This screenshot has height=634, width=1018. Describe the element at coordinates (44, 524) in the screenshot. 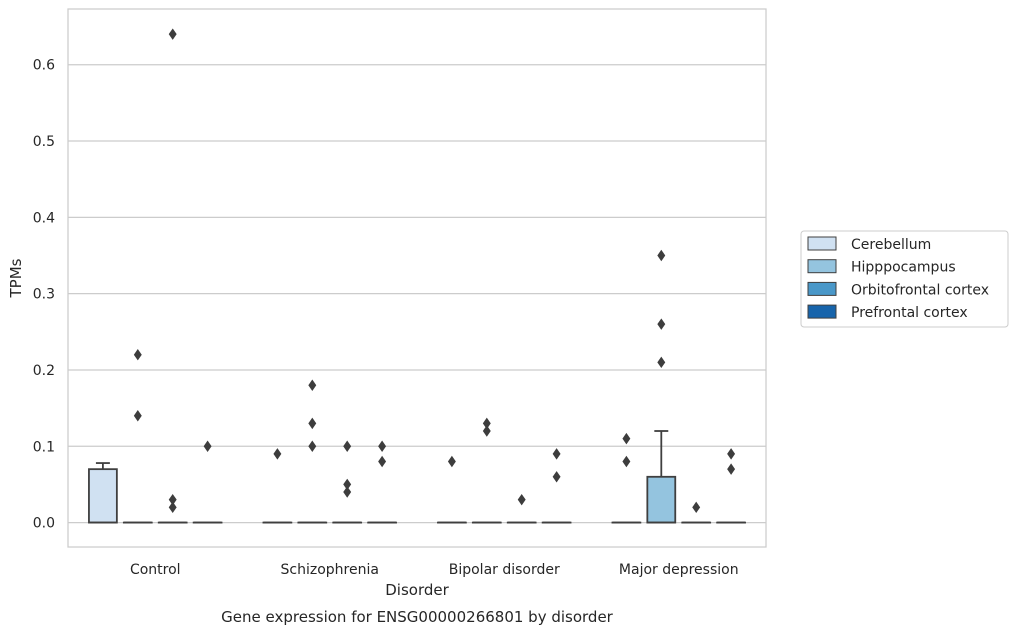

I see `y-tick-label: 0.0` at that location.